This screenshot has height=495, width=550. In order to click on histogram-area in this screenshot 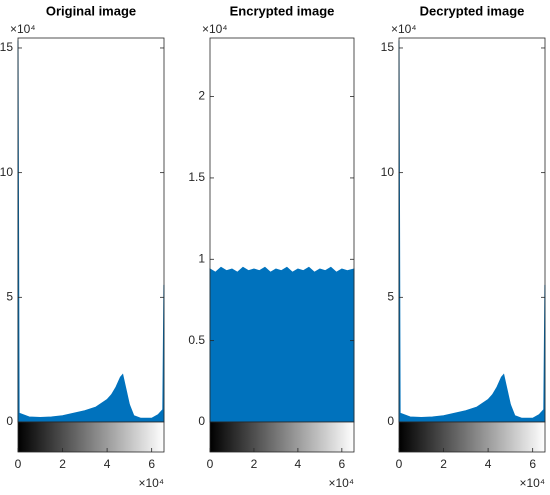, I will do `click(282, 344)`.